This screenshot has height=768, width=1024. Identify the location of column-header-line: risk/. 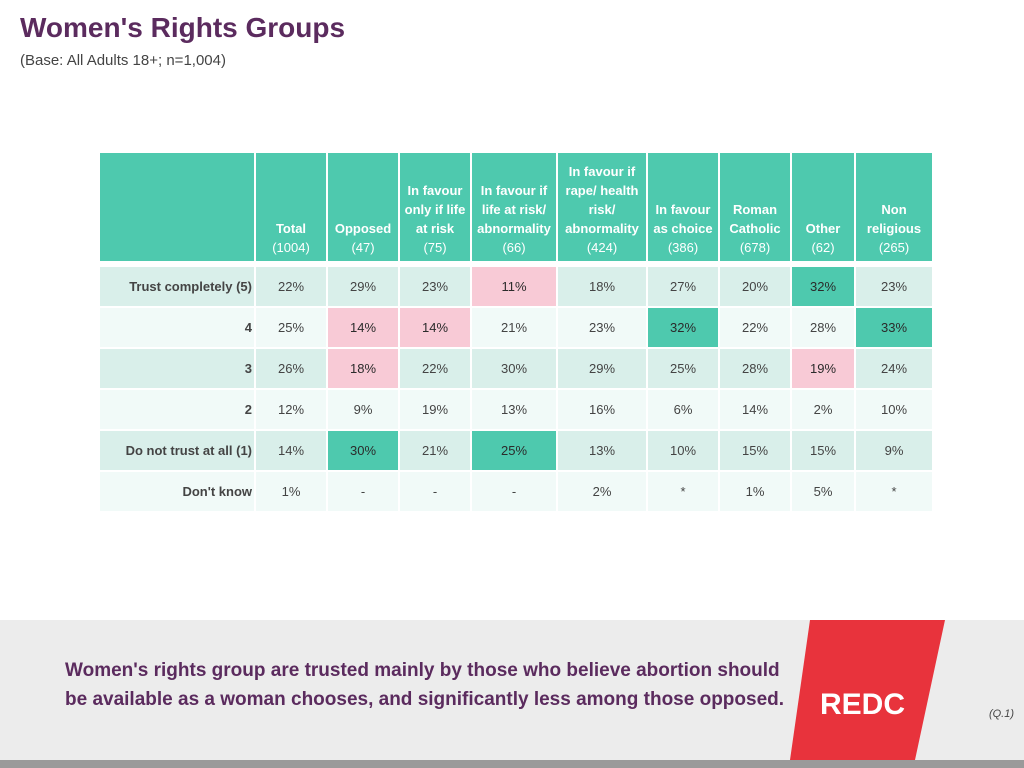
(602, 209).